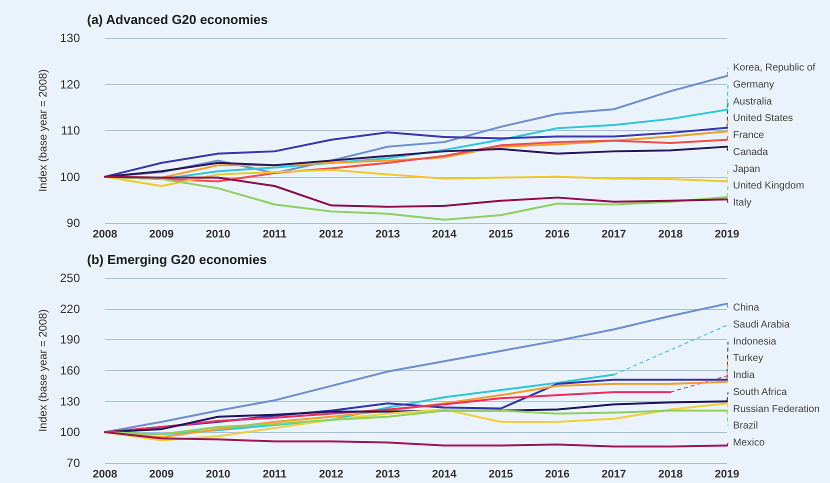 This screenshot has height=483, width=830. I want to click on y-tick-label: 110, so click(70, 131).